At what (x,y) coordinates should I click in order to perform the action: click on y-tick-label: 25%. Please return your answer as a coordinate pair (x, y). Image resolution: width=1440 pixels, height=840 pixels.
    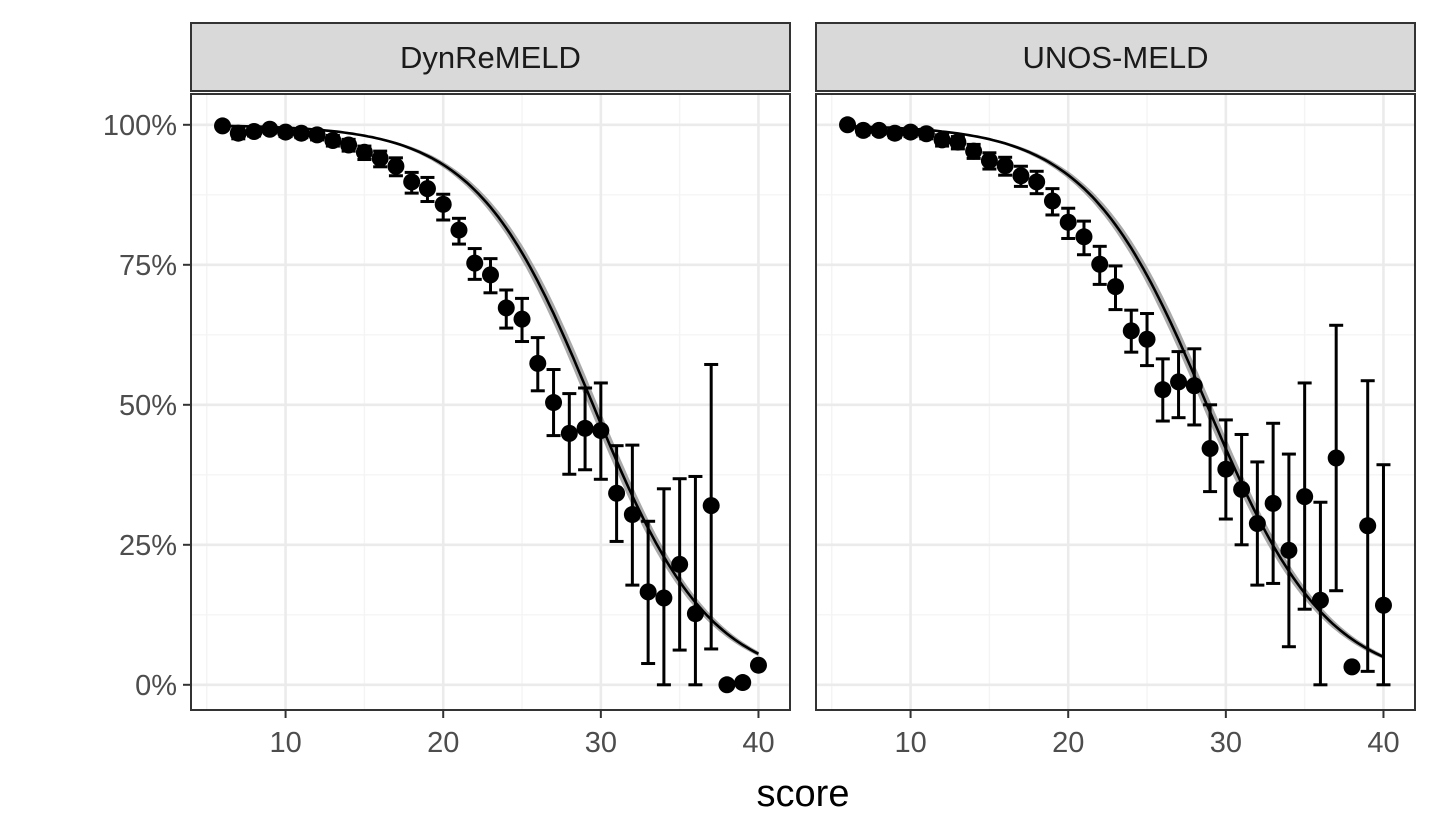
    Looking at the image, I should click on (148, 546).